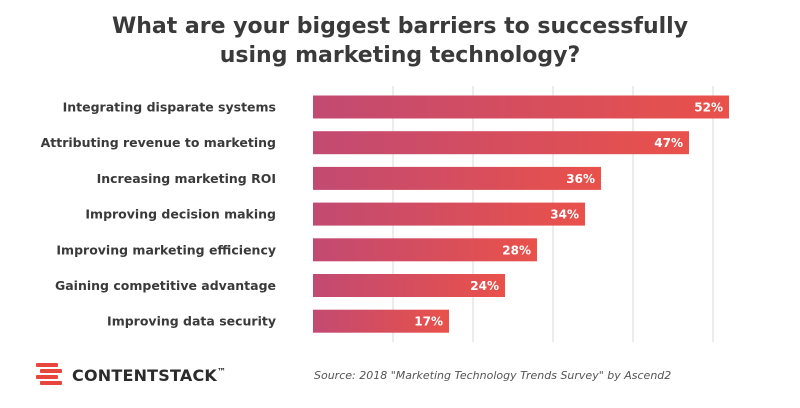 This screenshot has height=408, width=800. I want to click on category-label: Gaining competitive advantage, so click(165, 285).